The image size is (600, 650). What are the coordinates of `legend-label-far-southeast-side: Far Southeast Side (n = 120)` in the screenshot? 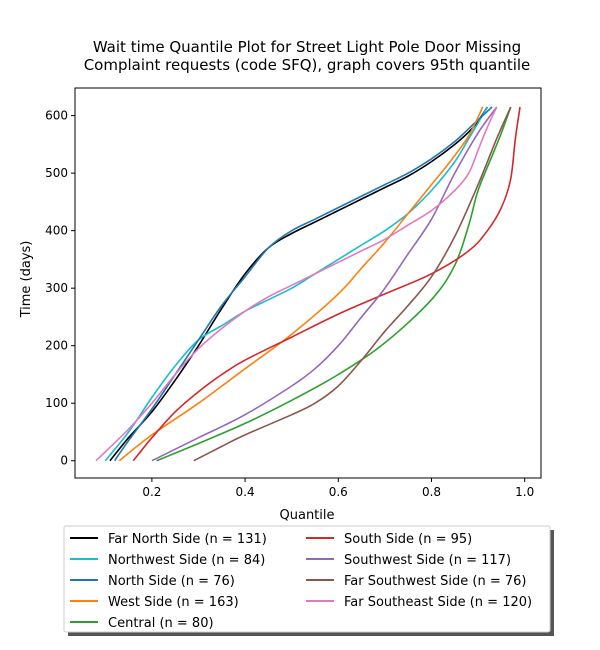 It's located at (438, 602).